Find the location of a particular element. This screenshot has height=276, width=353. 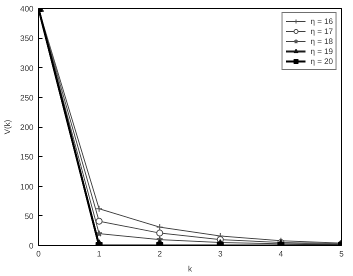

x-tick-label: 0 is located at coordinates (39, 254).